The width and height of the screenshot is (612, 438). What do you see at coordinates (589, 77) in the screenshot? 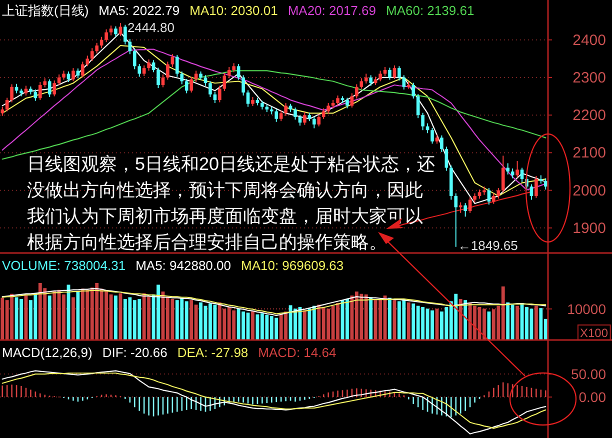
I see `y-tick-label: 2300` at bounding box center [589, 77].